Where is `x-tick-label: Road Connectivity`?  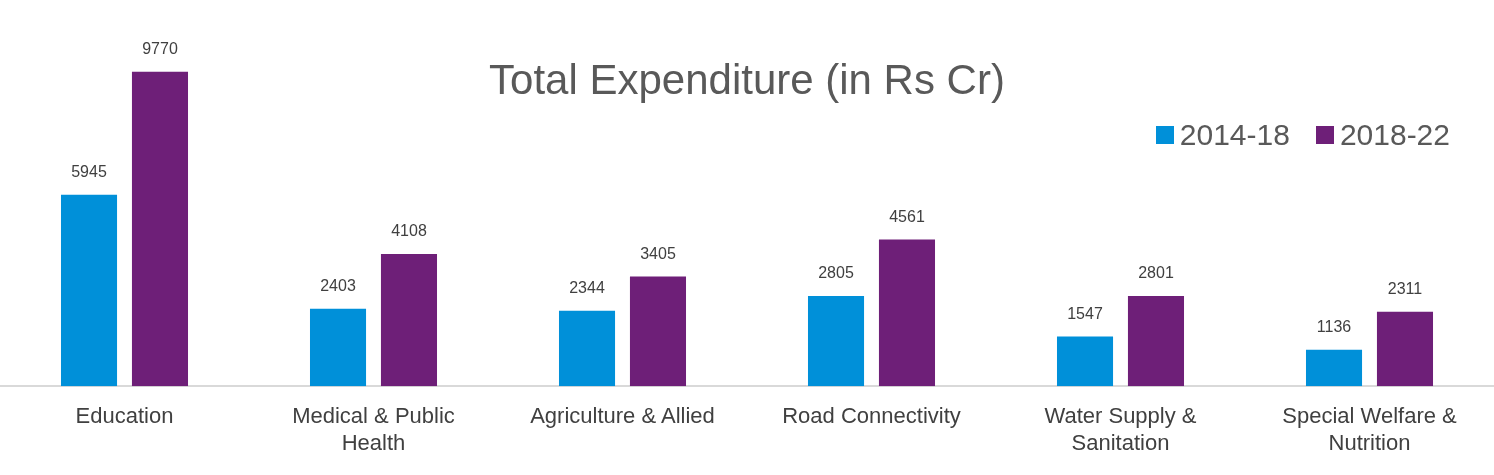
x-tick-label: Road Connectivity is located at coordinates (871, 416).